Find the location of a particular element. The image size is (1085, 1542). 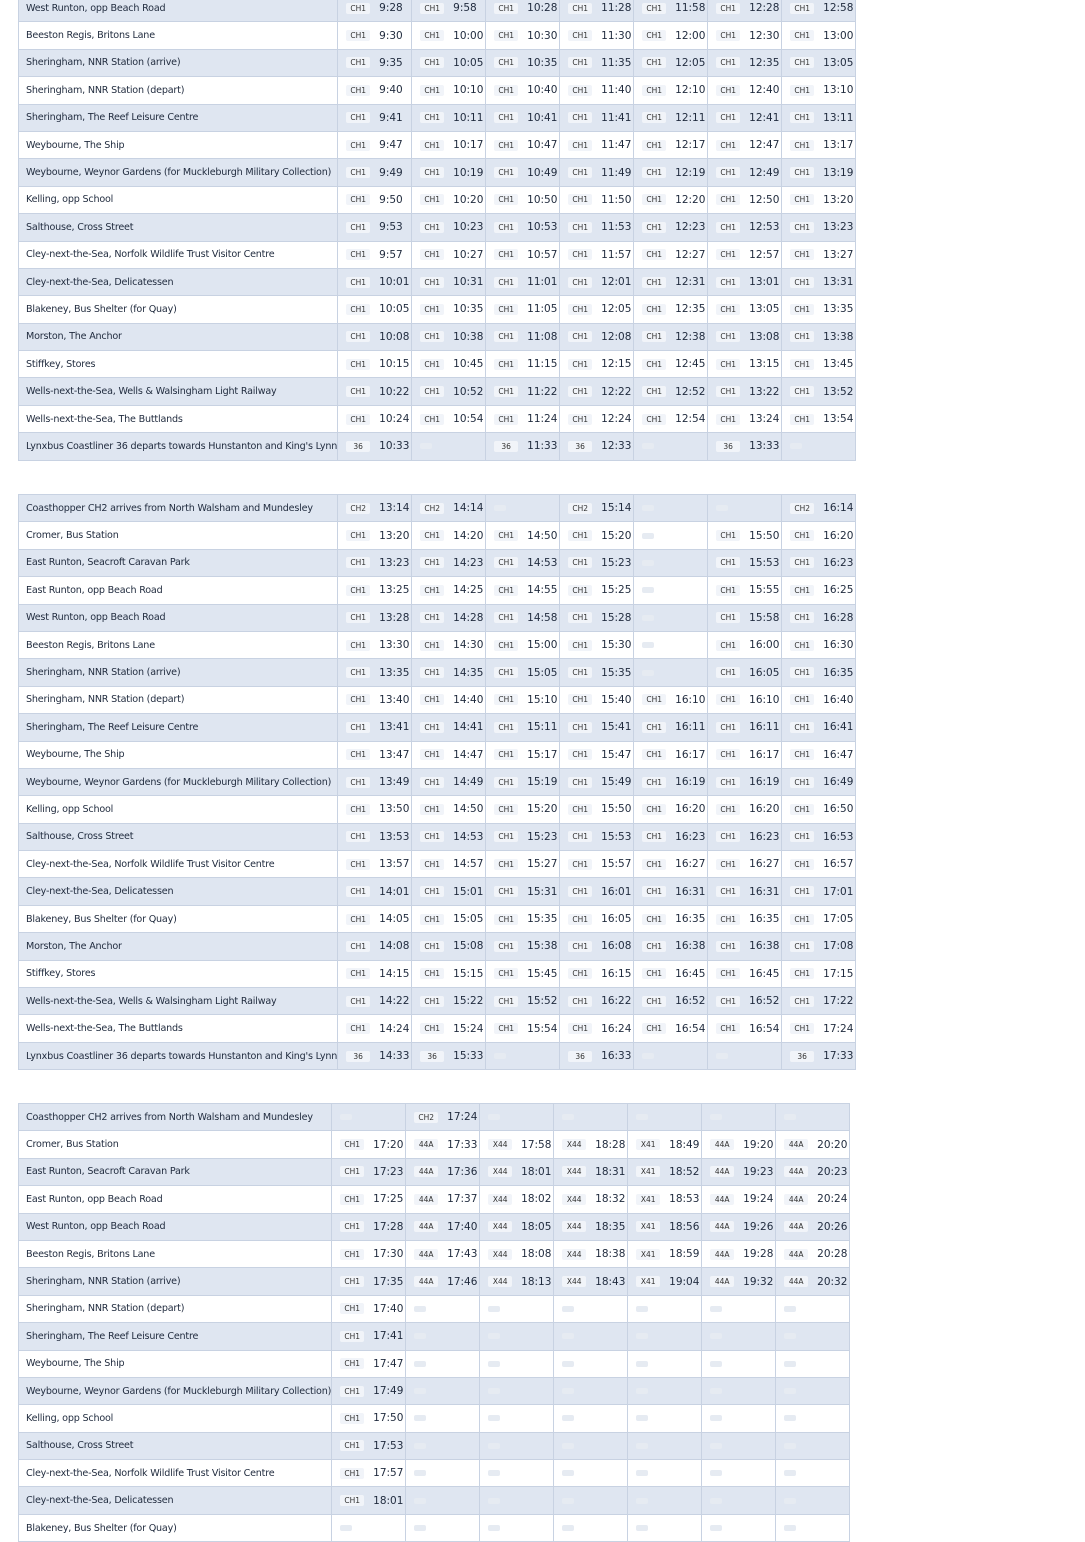

cell-content: CH1 16:54 is located at coordinates (671, 1029).